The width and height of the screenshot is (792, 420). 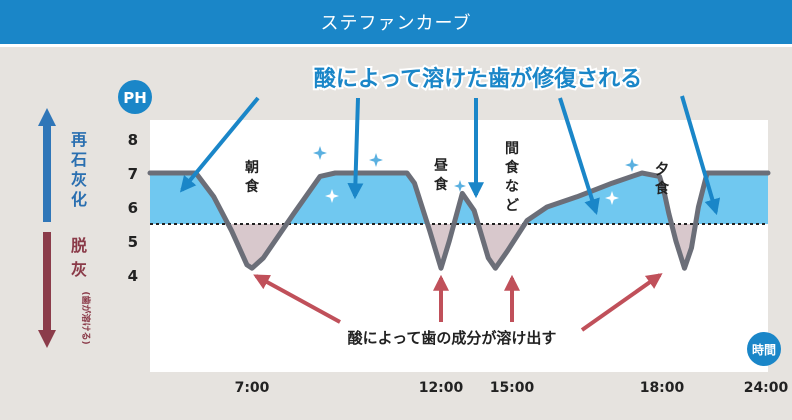 What do you see at coordinates (133, 208) in the screenshot?
I see `y-tick-label: 6` at bounding box center [133, 208].